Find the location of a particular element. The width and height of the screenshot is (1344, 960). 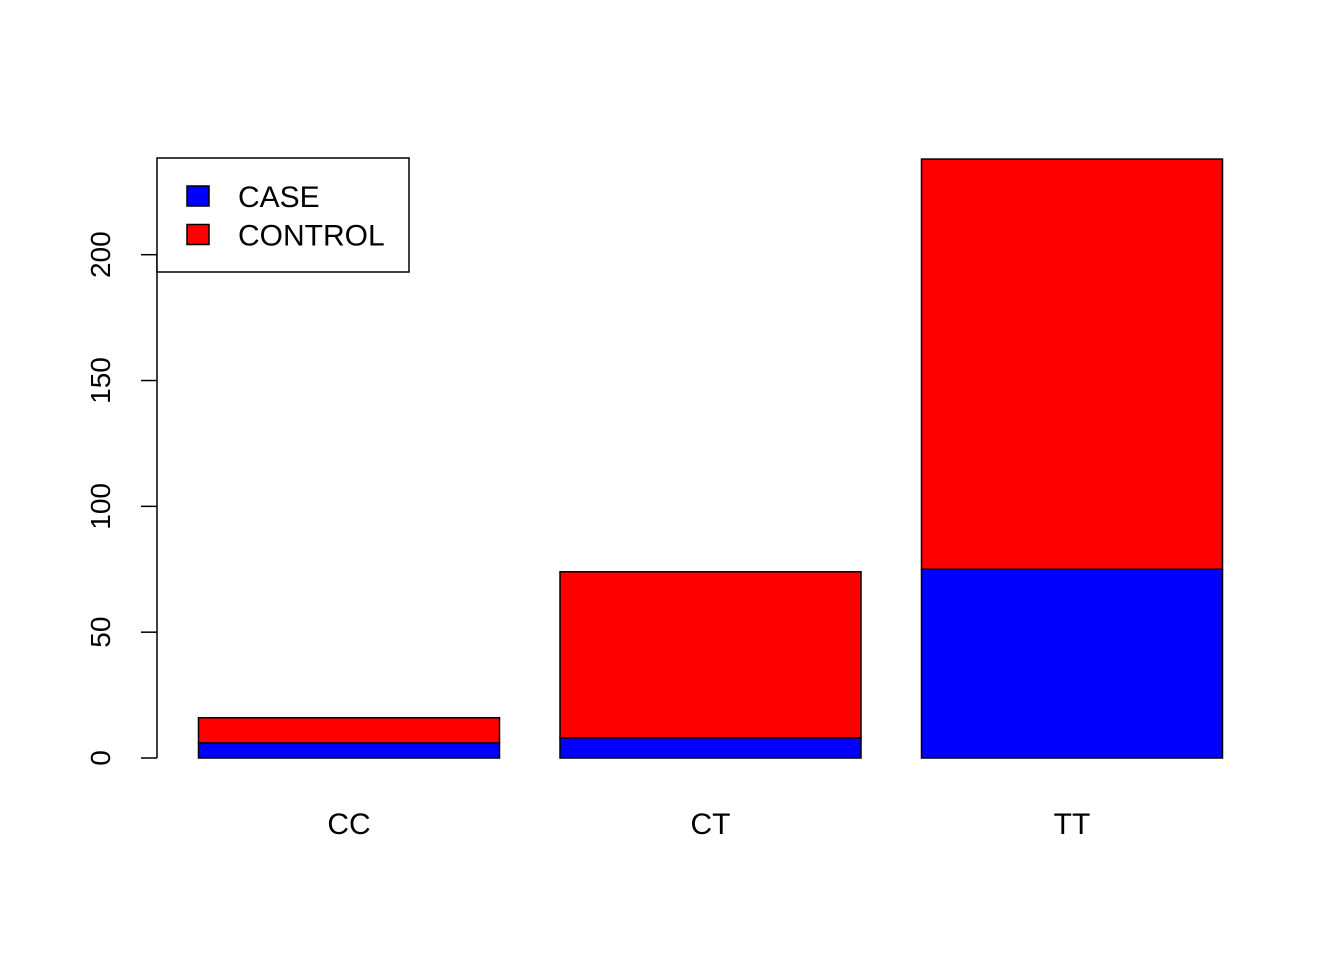

x-axis-labels: CC CT TT is located at coordinates (708, 824).